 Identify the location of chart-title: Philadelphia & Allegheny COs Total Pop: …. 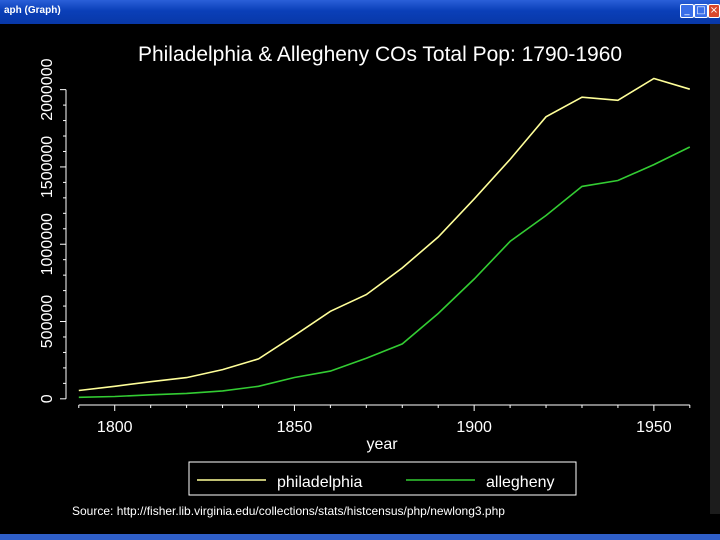
(380, 54).